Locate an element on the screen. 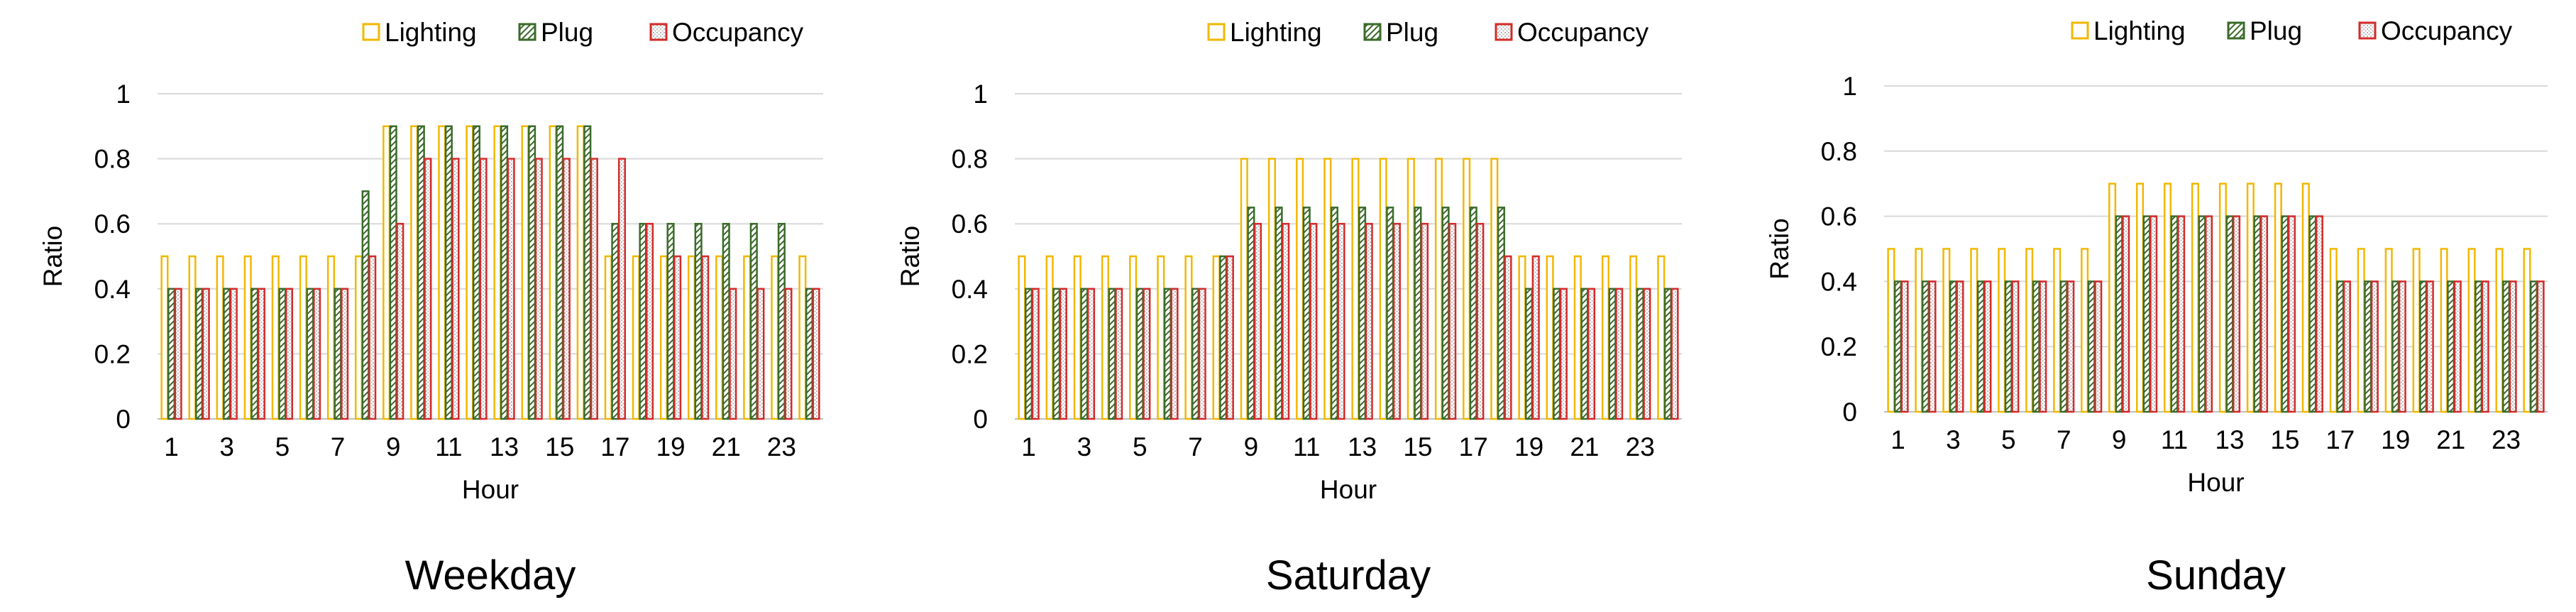 This screenshot has height=612, width=2576. y-tick-label: 0.2 is located at coordinates (112, 353).